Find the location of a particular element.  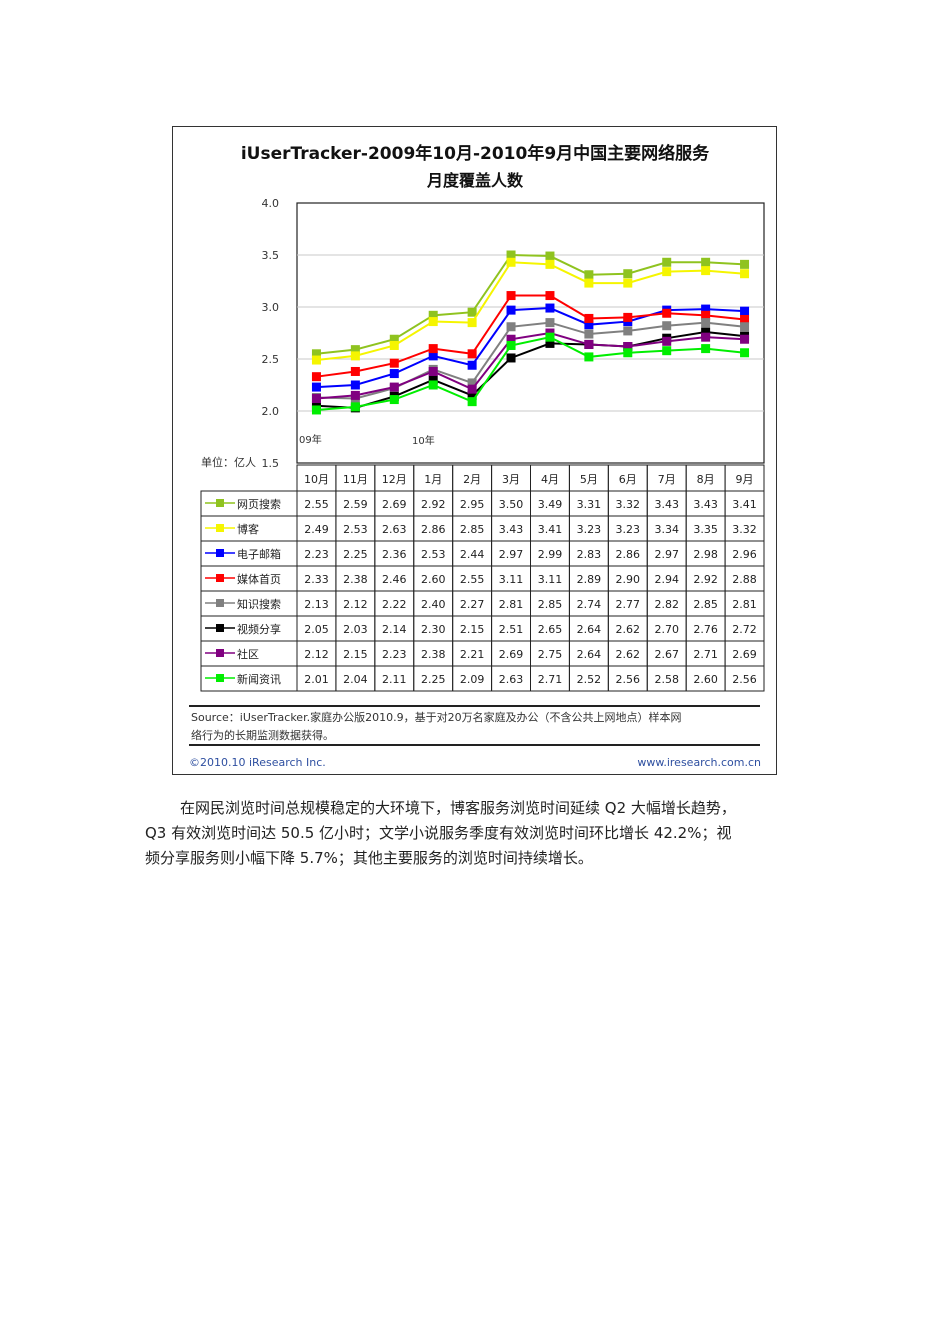

category-label: 10月 is located at coordinates (316, 479).